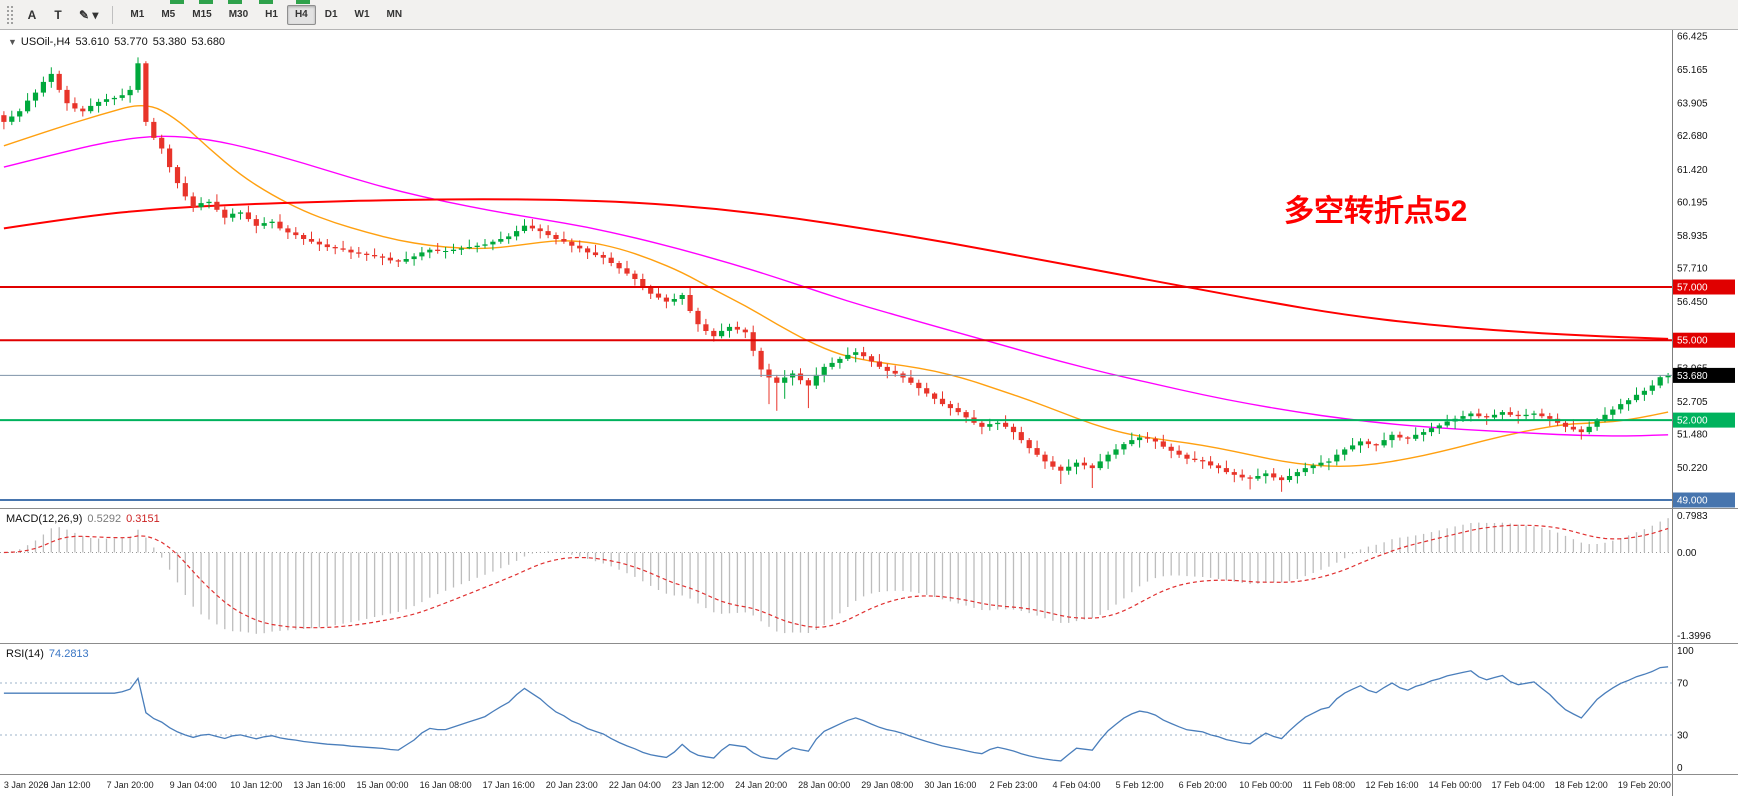 The image size is (1738, 796). Describe the element at coordinates (9, 14) in the screenshot. I see `toolbar-grip` at that location.